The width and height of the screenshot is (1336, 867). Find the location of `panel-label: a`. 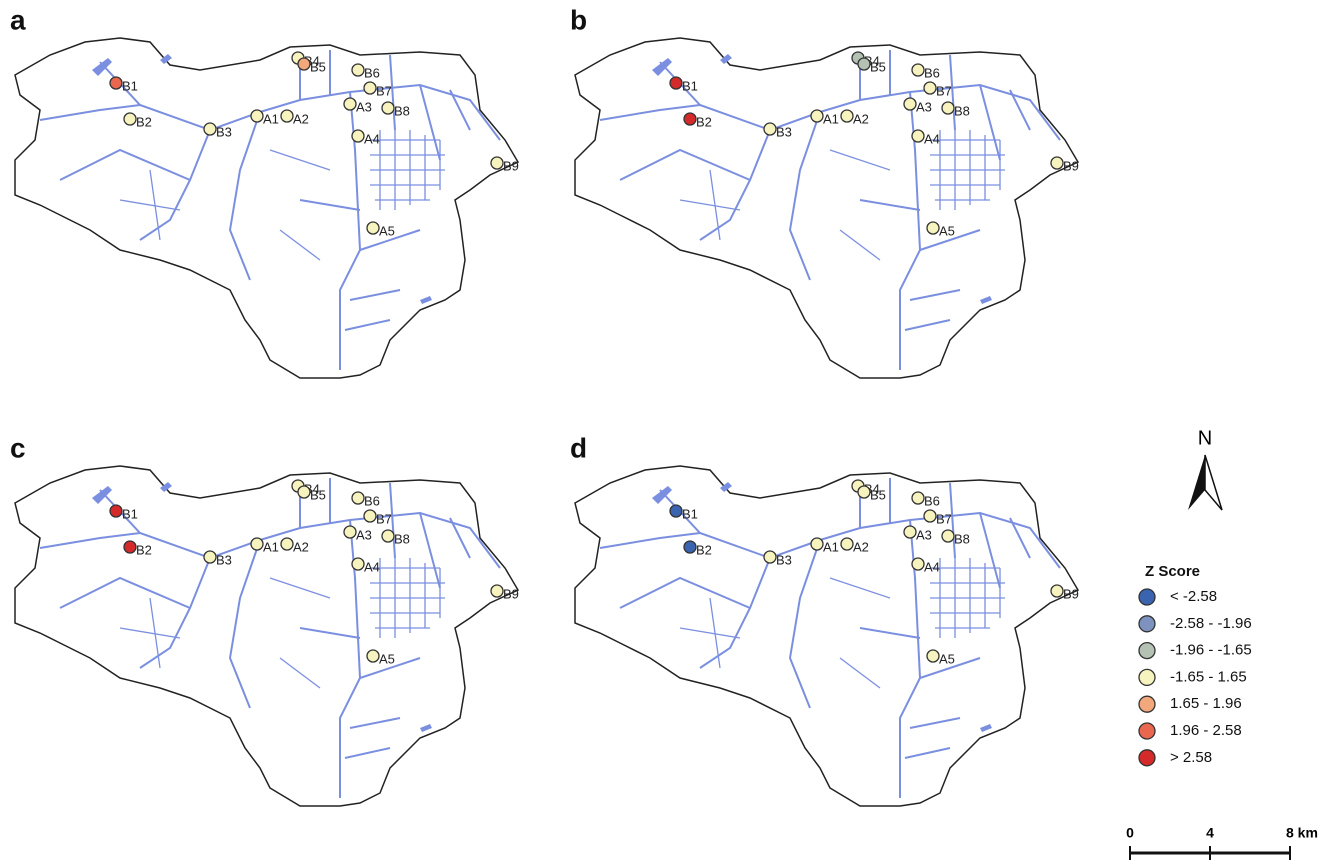

panel-label: a is located at coordinates (18, 19).